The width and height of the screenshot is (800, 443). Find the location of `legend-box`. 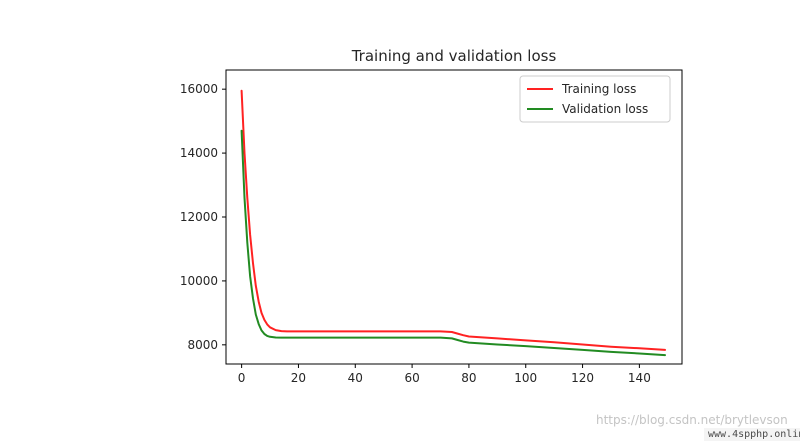

legend-box is located at coordinates (595, 99).